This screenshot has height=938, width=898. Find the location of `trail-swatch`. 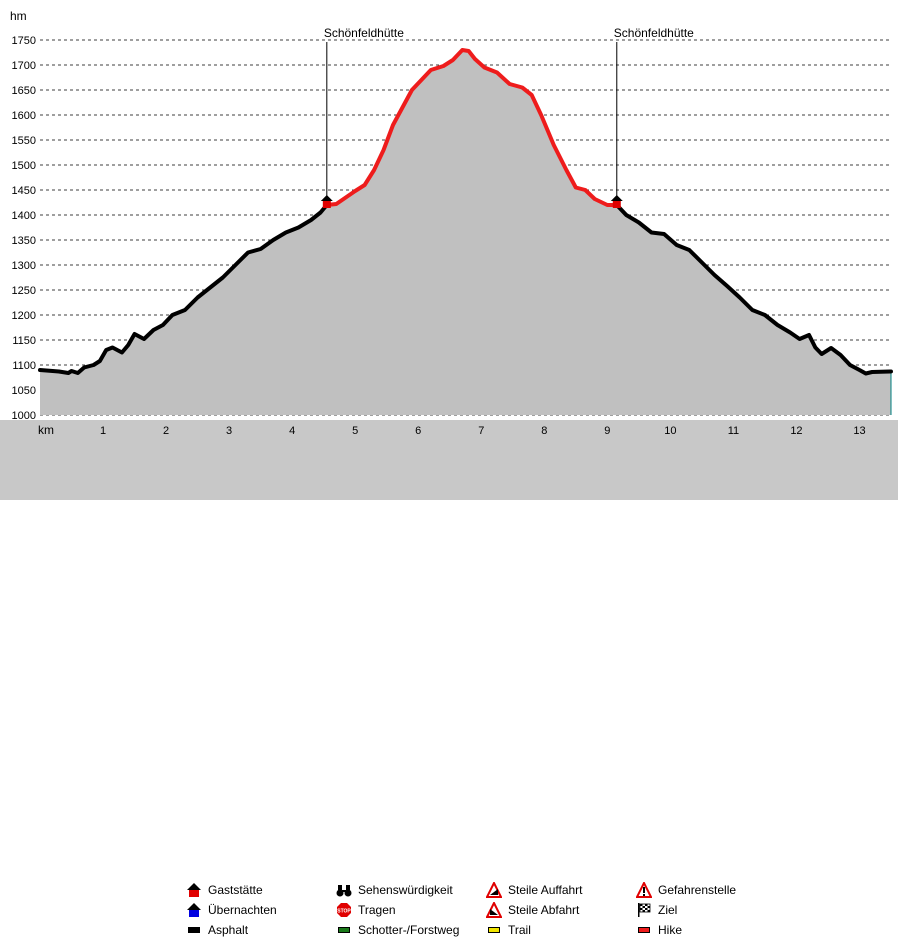

trail-swatch is located at coordinates (494, 930).